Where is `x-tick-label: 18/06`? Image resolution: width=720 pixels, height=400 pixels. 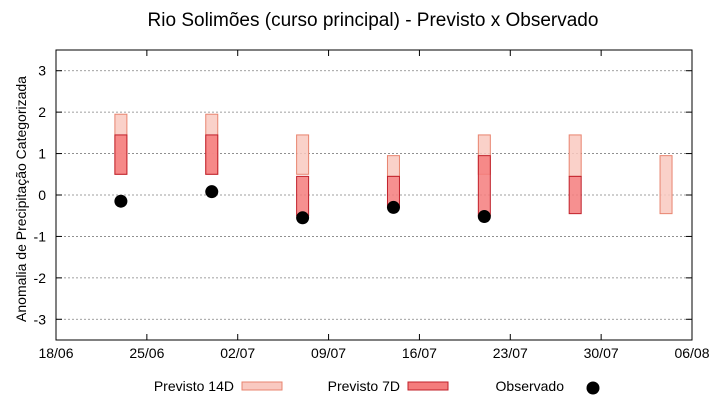
x-tick-label: 18/06 is located at coordinates (55, 353).